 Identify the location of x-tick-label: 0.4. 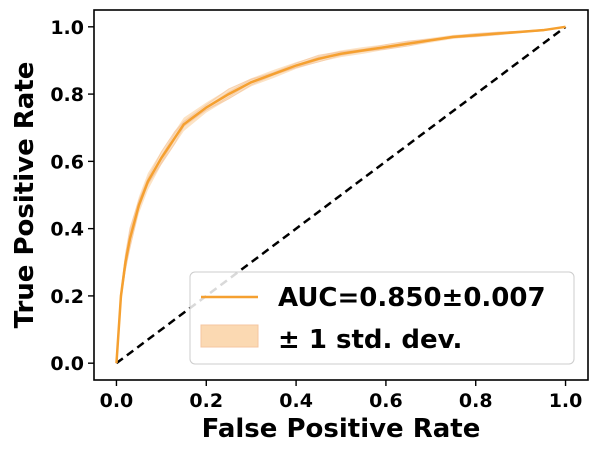
(296, 401).